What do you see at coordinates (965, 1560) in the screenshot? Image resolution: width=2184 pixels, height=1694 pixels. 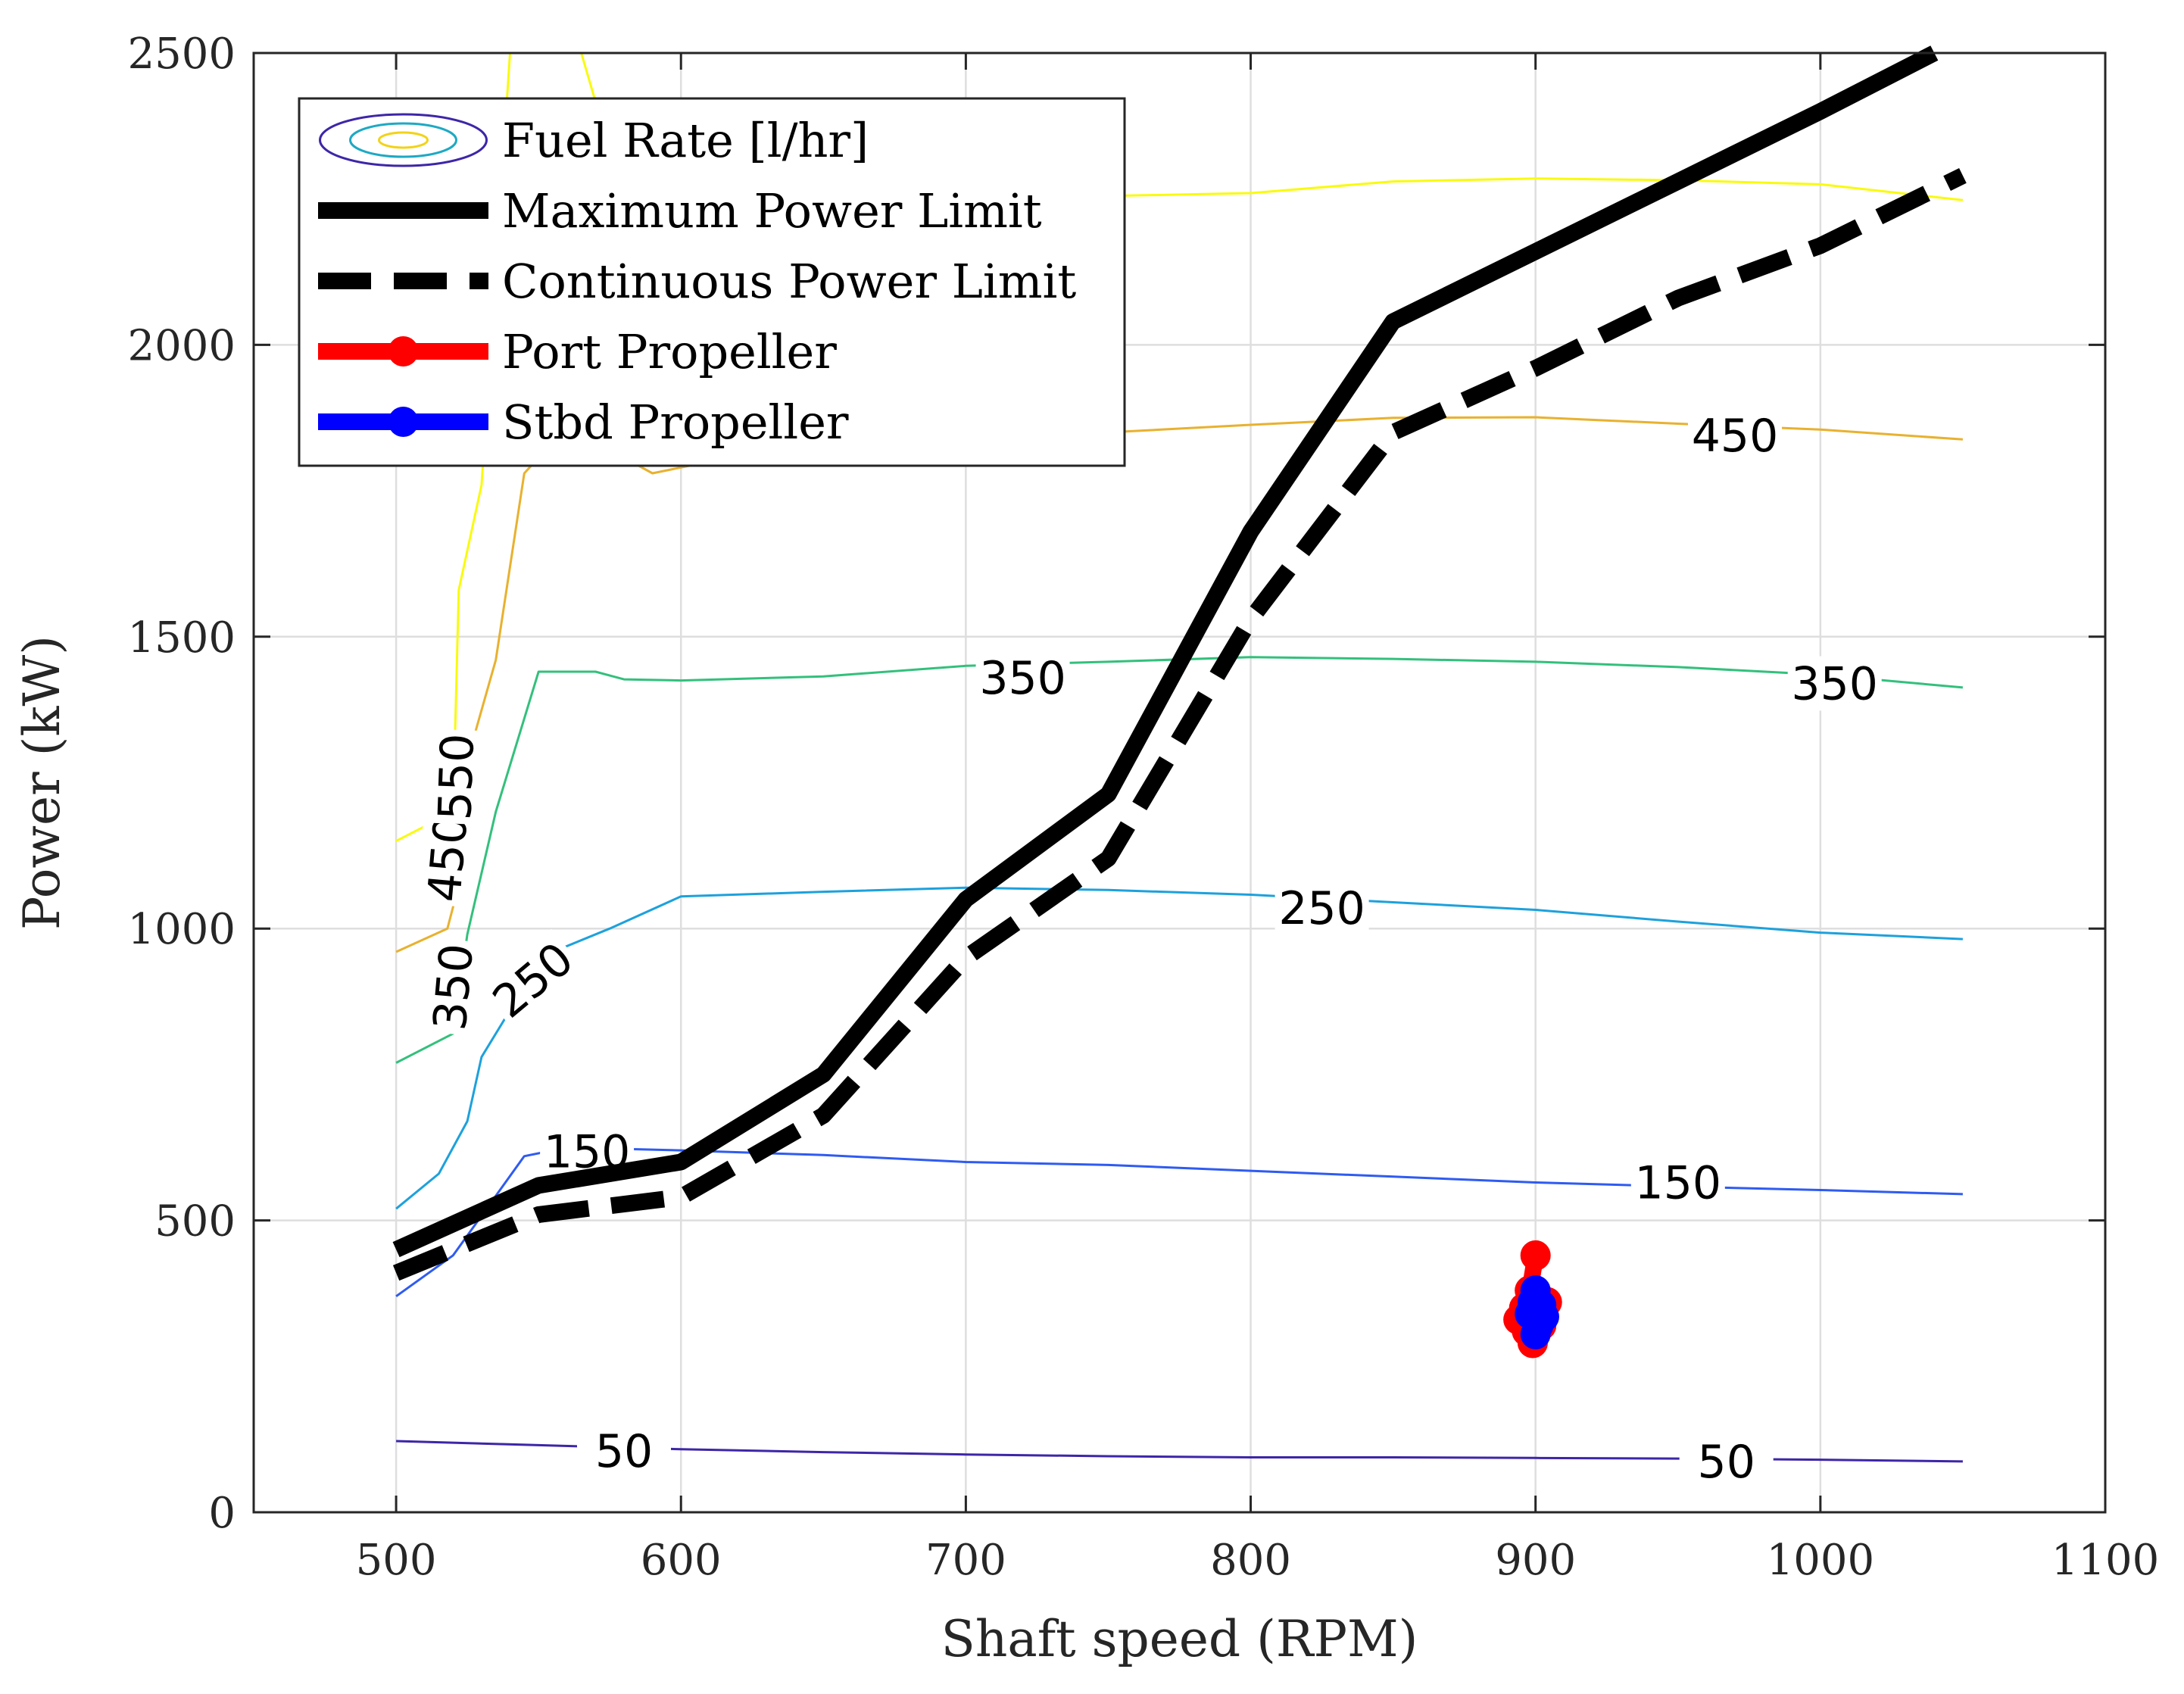 I see `x-tick-label: 700` at bounding box center [965, 1560].